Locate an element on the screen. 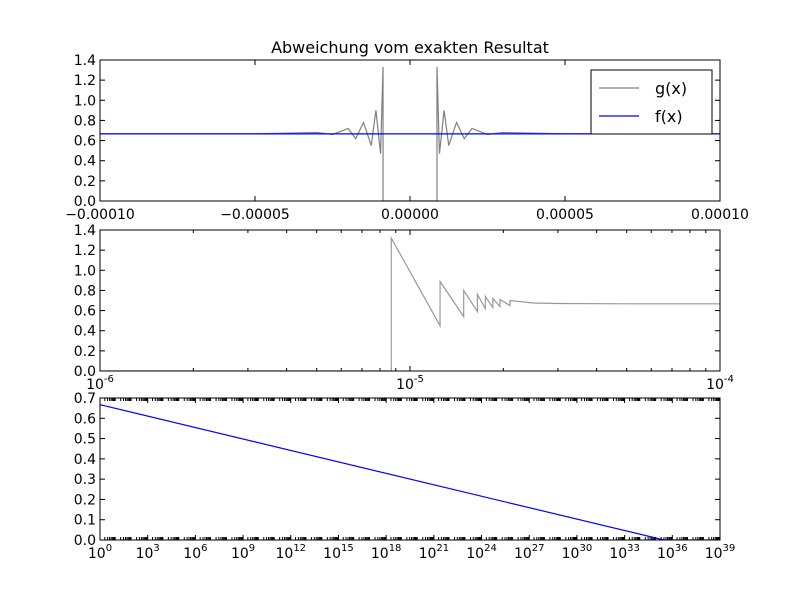 The height and width of the screenshot is (600, 800). tick-exponent: 0 is located at coordinates (109, 548).